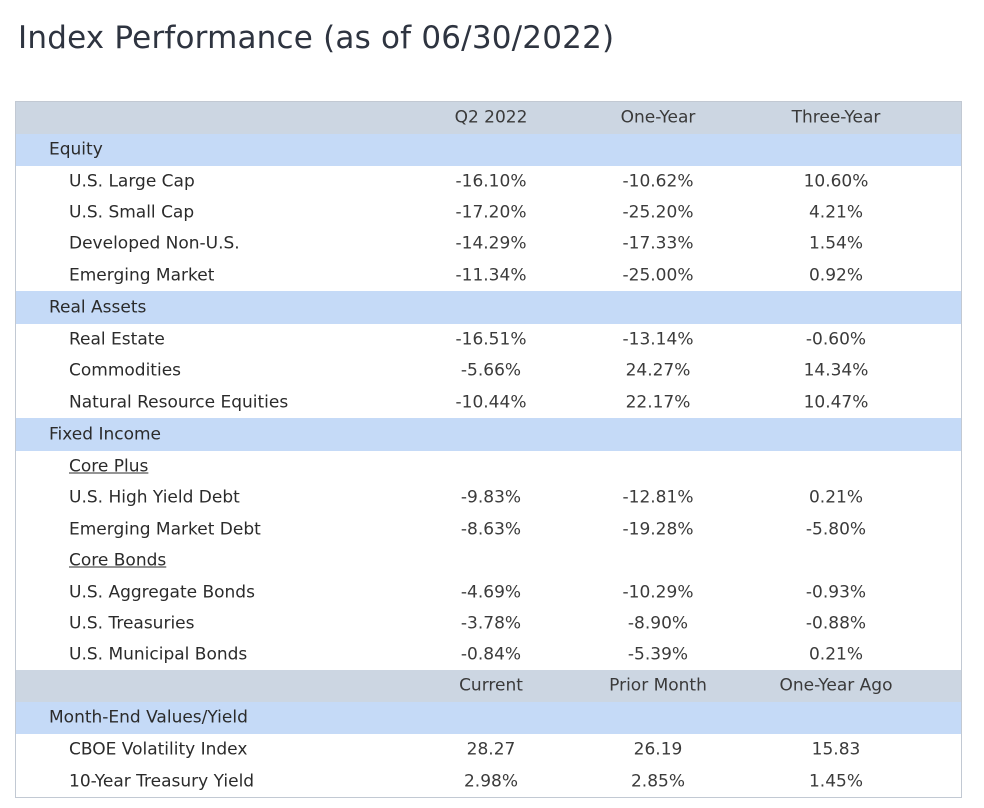 The width and height of the screenshot is (984, 808). Describe the element at coordinates (491, 497) in the screenshot. I see `cell-q2: -9.83%` at that location.